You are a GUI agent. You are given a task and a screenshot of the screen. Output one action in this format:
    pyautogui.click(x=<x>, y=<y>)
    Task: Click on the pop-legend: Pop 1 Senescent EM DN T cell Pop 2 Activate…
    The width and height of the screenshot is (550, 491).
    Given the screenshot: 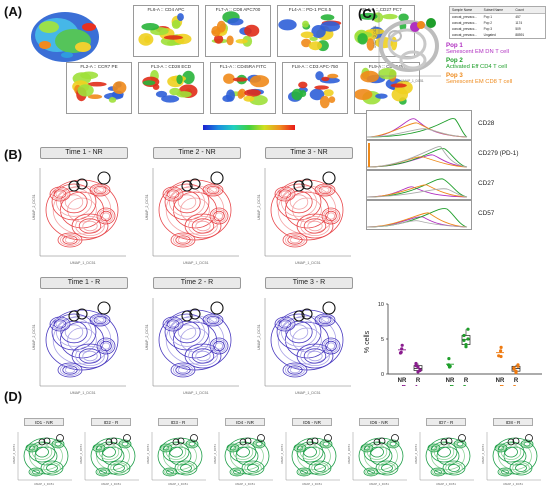 What is the action you would take?
    pyautogui.click(x=498, y=64)
    